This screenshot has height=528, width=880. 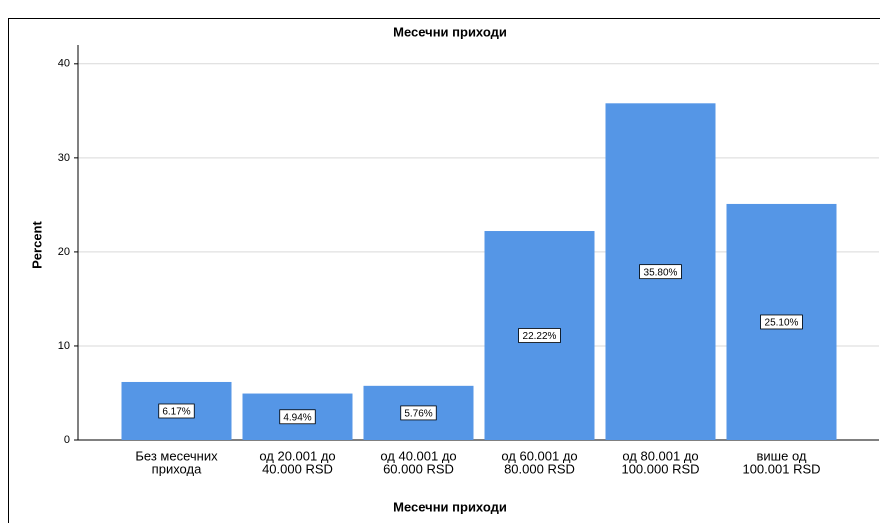 What do you see at coordinates (297, 417) in the screenshot?
I see `value-label: 4.94%` at bounding box center [297, 417].